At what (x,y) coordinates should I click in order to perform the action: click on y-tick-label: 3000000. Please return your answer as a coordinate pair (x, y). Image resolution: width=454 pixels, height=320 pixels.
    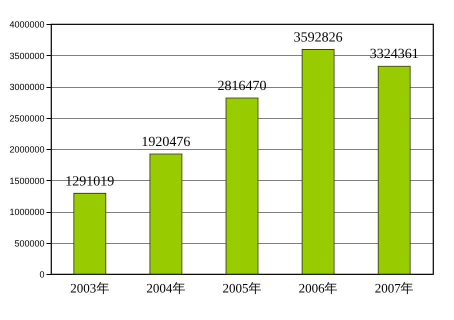
    Looking at the image, I should click on (26, 87).